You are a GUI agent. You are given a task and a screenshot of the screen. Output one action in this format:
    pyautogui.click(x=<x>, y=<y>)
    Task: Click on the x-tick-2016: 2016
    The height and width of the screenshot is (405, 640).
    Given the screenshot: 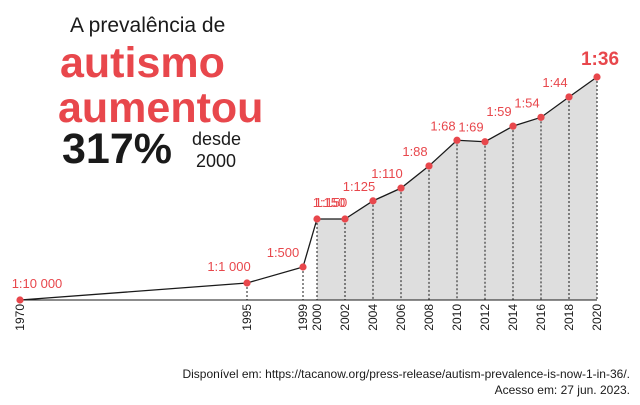 What is the action you would take?
    pyautogui.click(x=541, y=317)
    